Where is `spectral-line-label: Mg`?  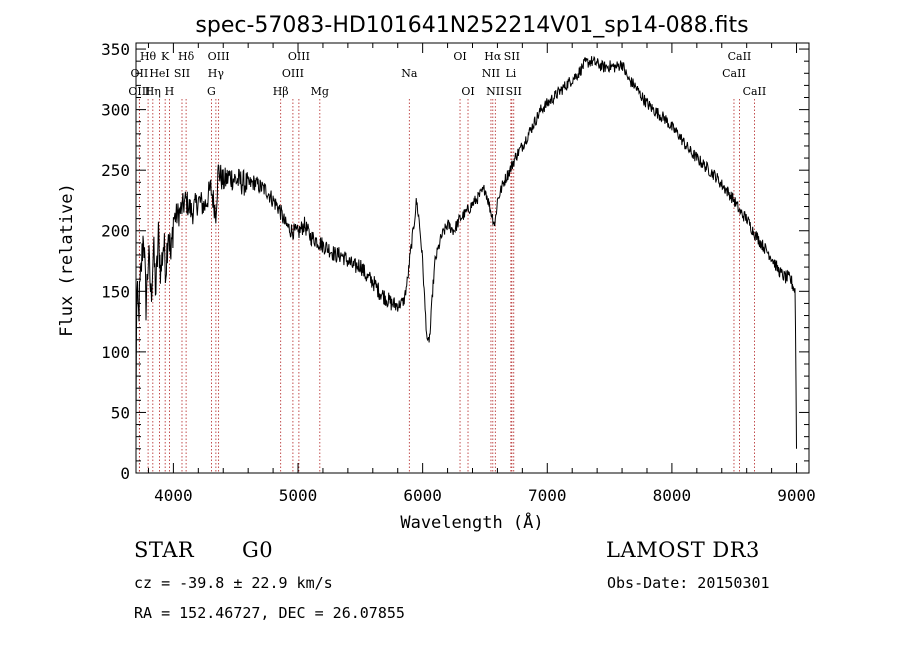
spectral-line-label: Mg is located at coordinates (320, 91).